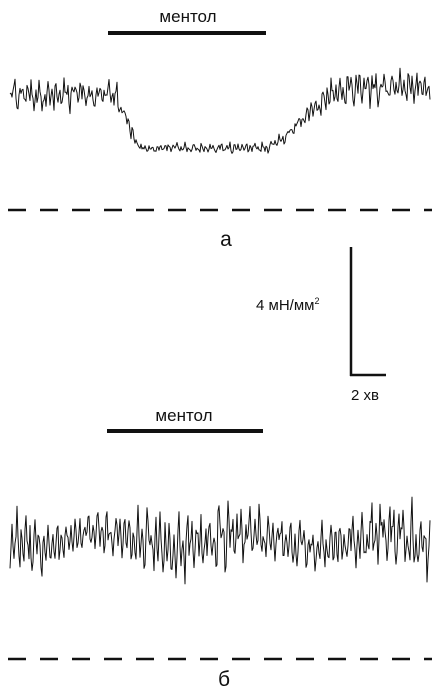 This screenshot has height=689, width=434. Describe the element at coordinates (187, 16) in the screenshot. I see `panel-a-stimulus-label: ментол` at that location.